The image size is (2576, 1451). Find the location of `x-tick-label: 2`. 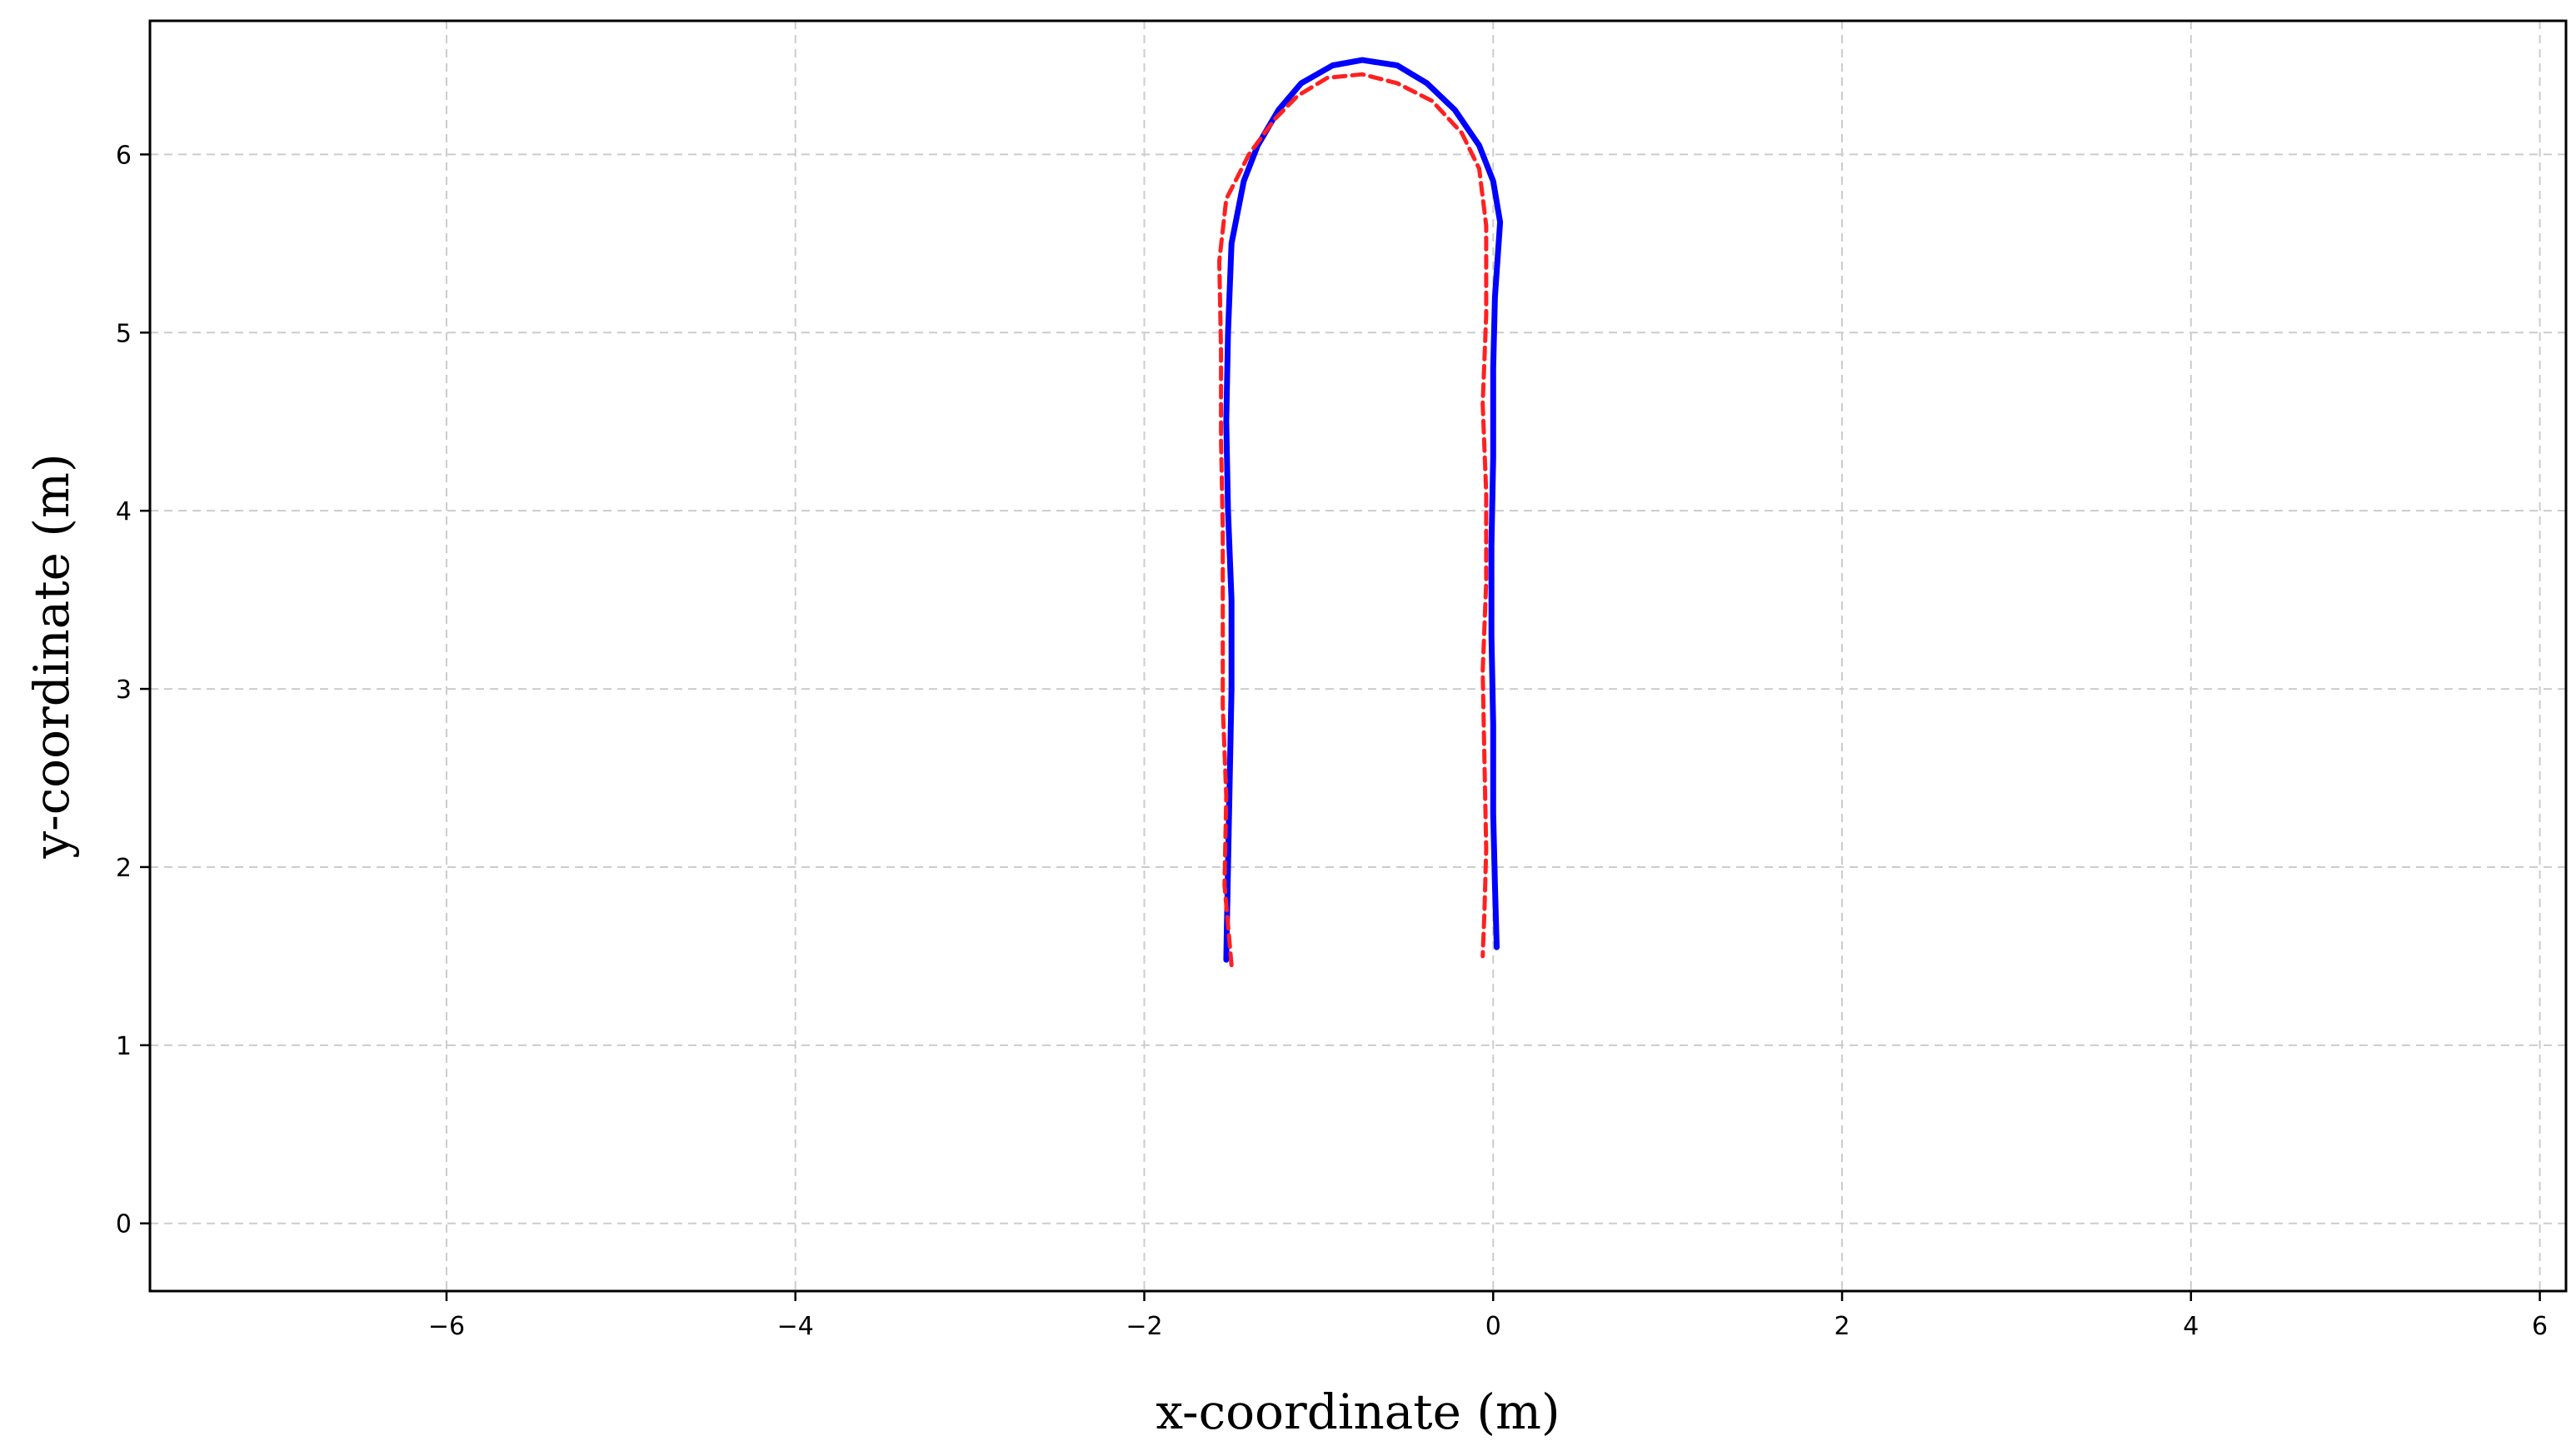

x-tick-label: 2 is located at coordinates (1842, 1326).